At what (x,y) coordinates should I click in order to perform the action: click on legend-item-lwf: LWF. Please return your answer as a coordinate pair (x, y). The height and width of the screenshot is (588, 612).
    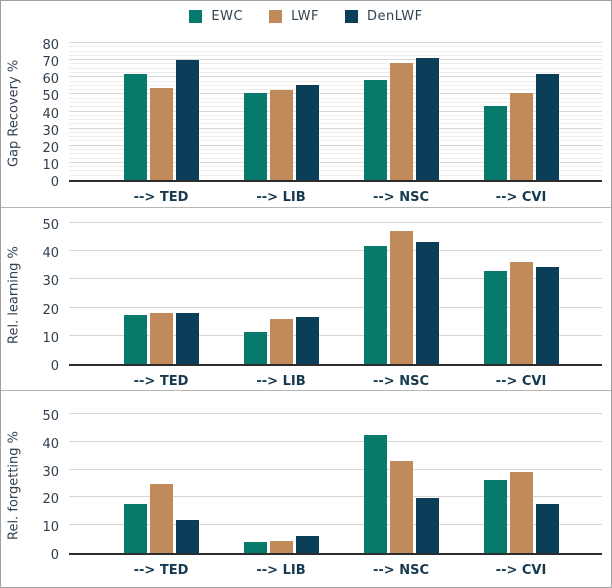
    Looking at the image, I should click on (294, 16).